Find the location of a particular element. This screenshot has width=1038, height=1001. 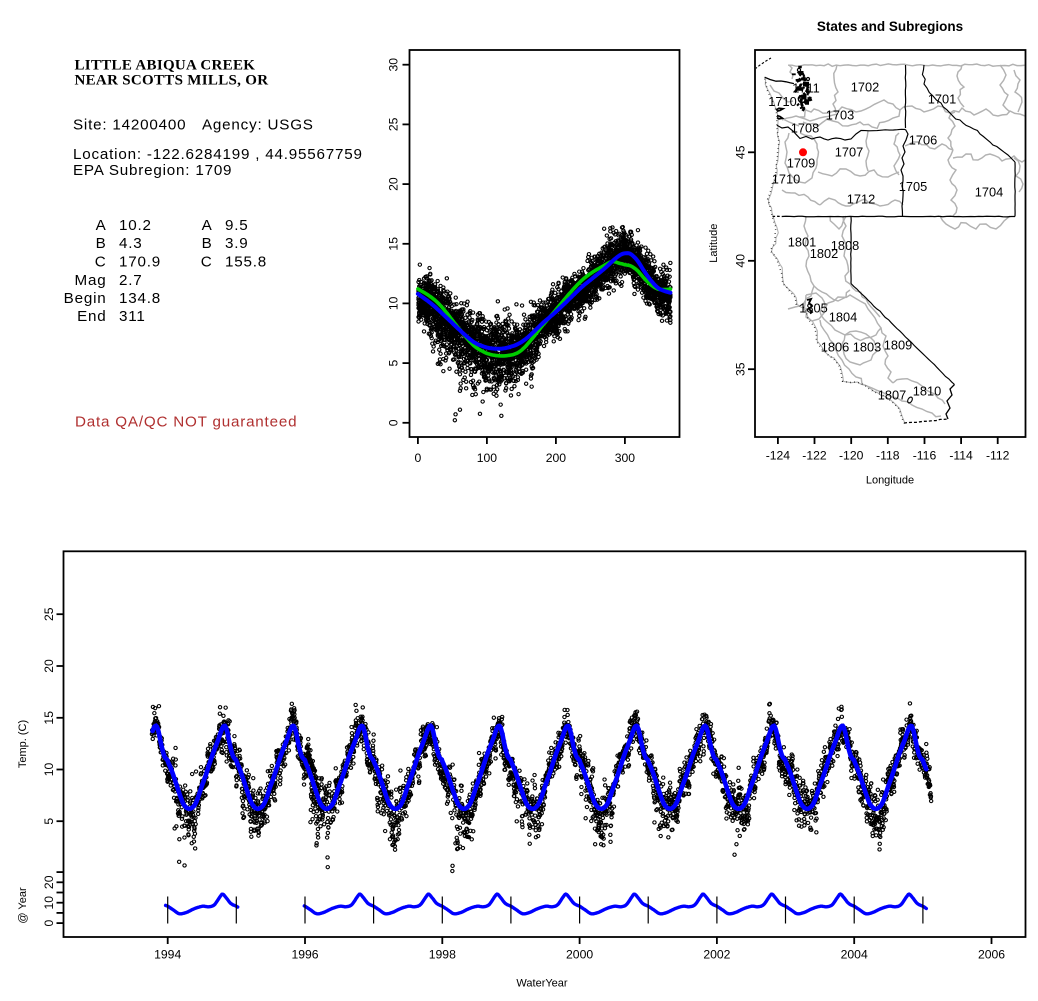

svg-text: 2.7 is located at coordinates (131, 280).